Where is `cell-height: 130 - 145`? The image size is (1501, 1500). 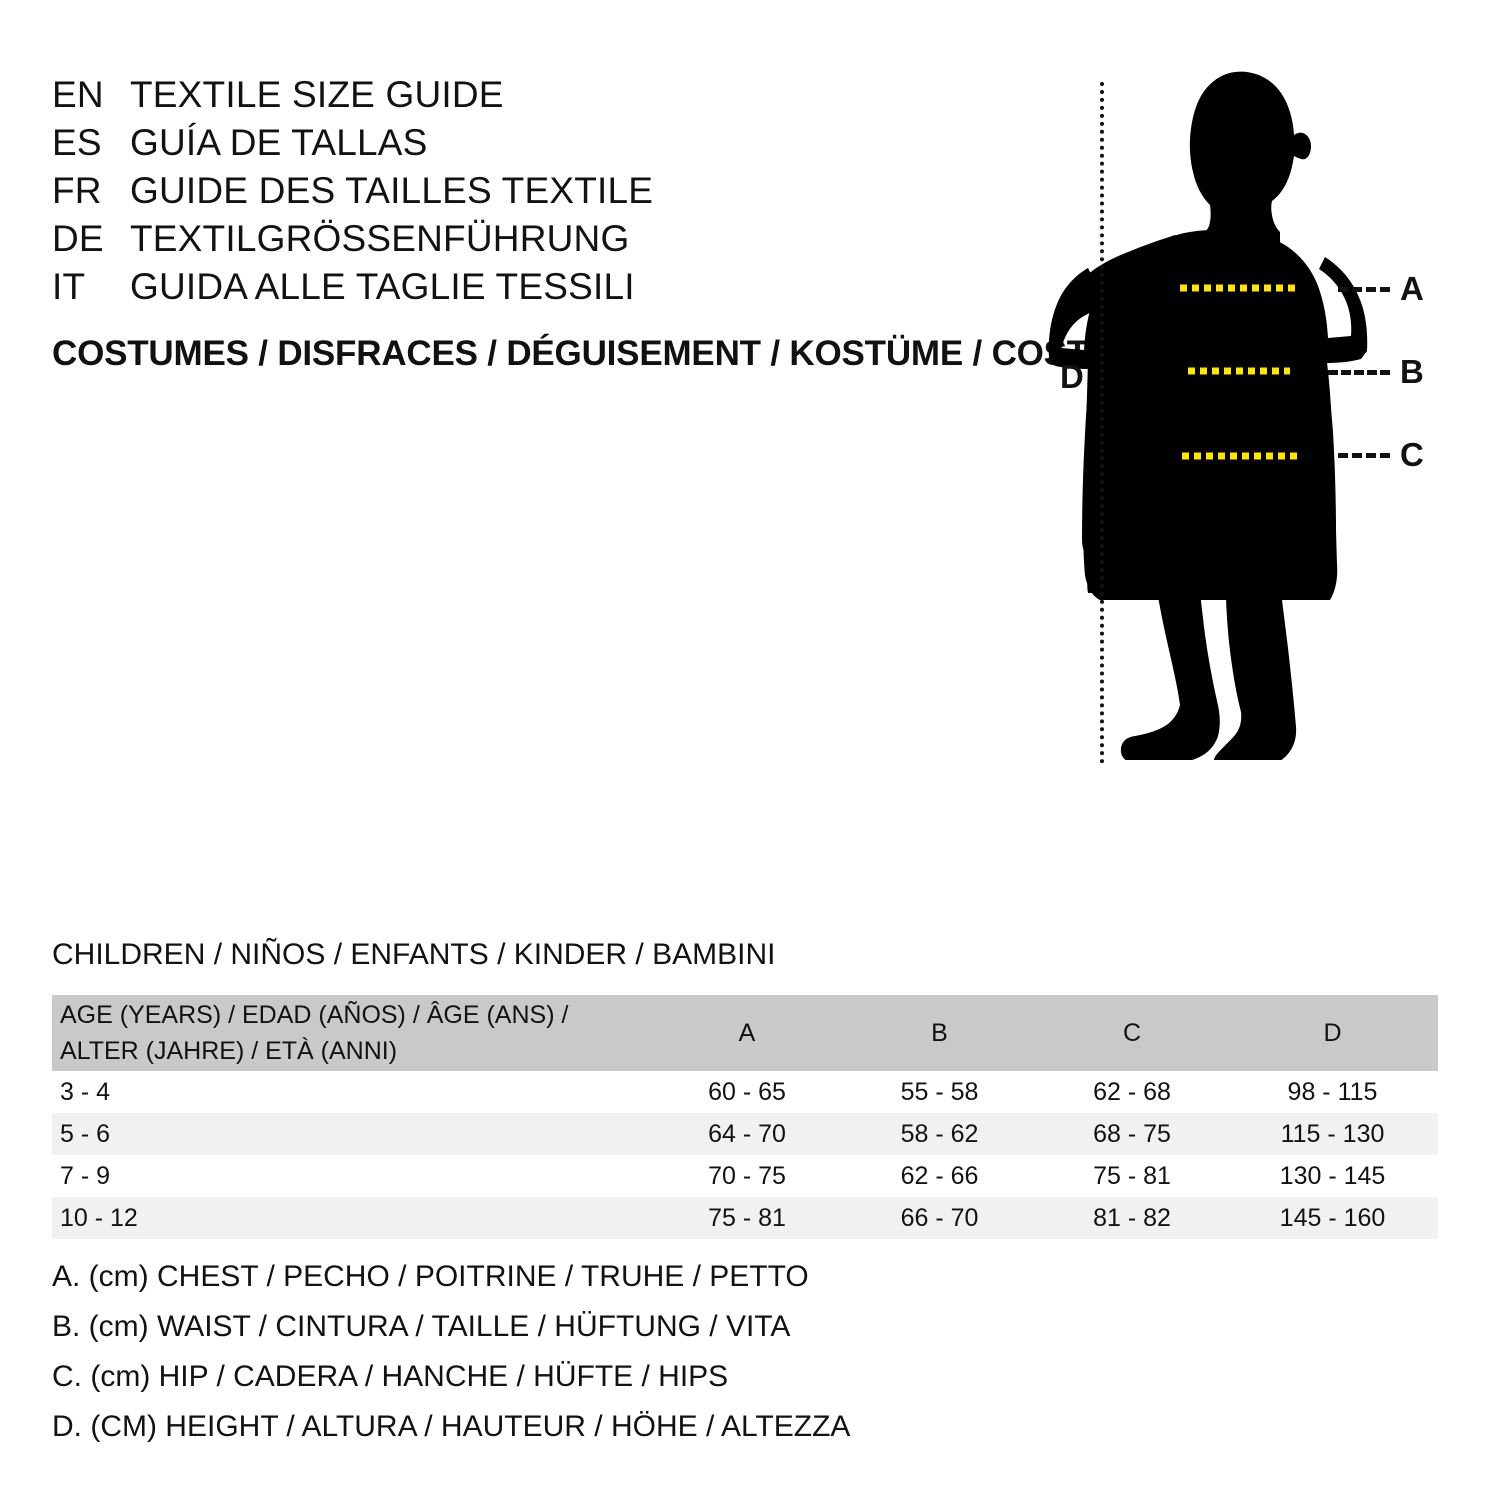 cell-height: 130 - 145 is located at coordinates (1332, 1175).